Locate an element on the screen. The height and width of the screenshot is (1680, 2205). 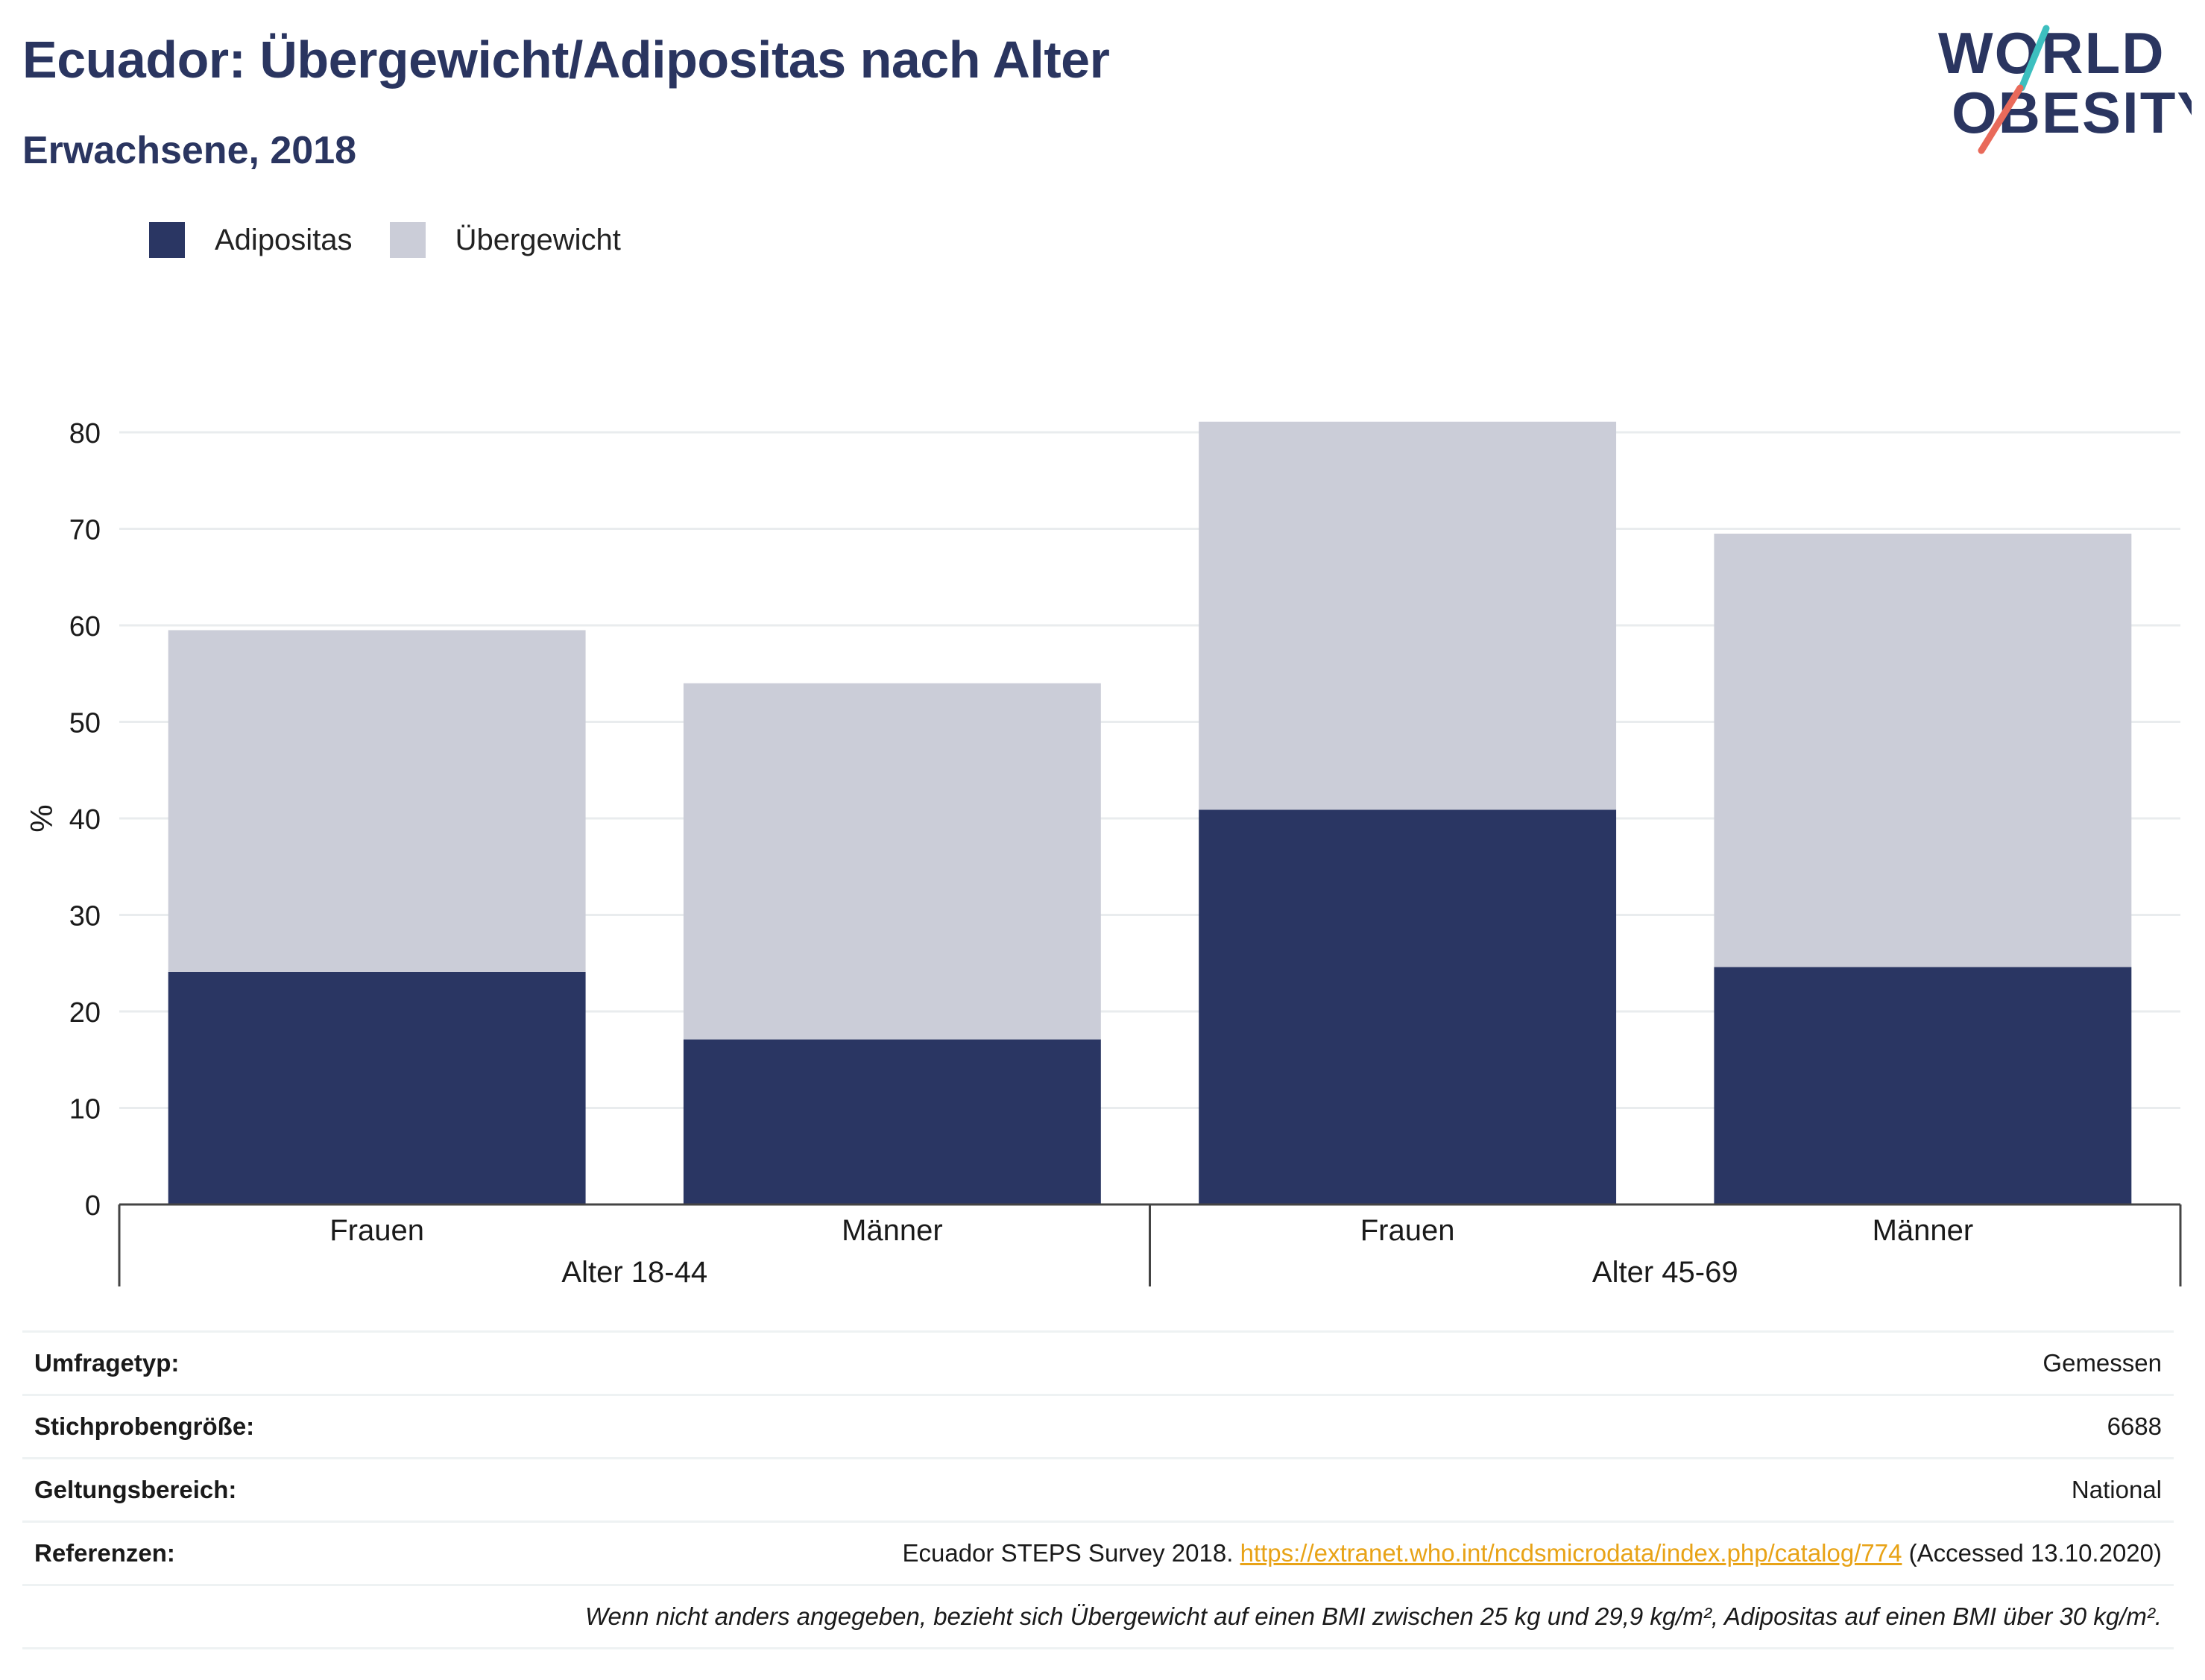
y-tick-label: 40 is located at coordinates (85, 820).